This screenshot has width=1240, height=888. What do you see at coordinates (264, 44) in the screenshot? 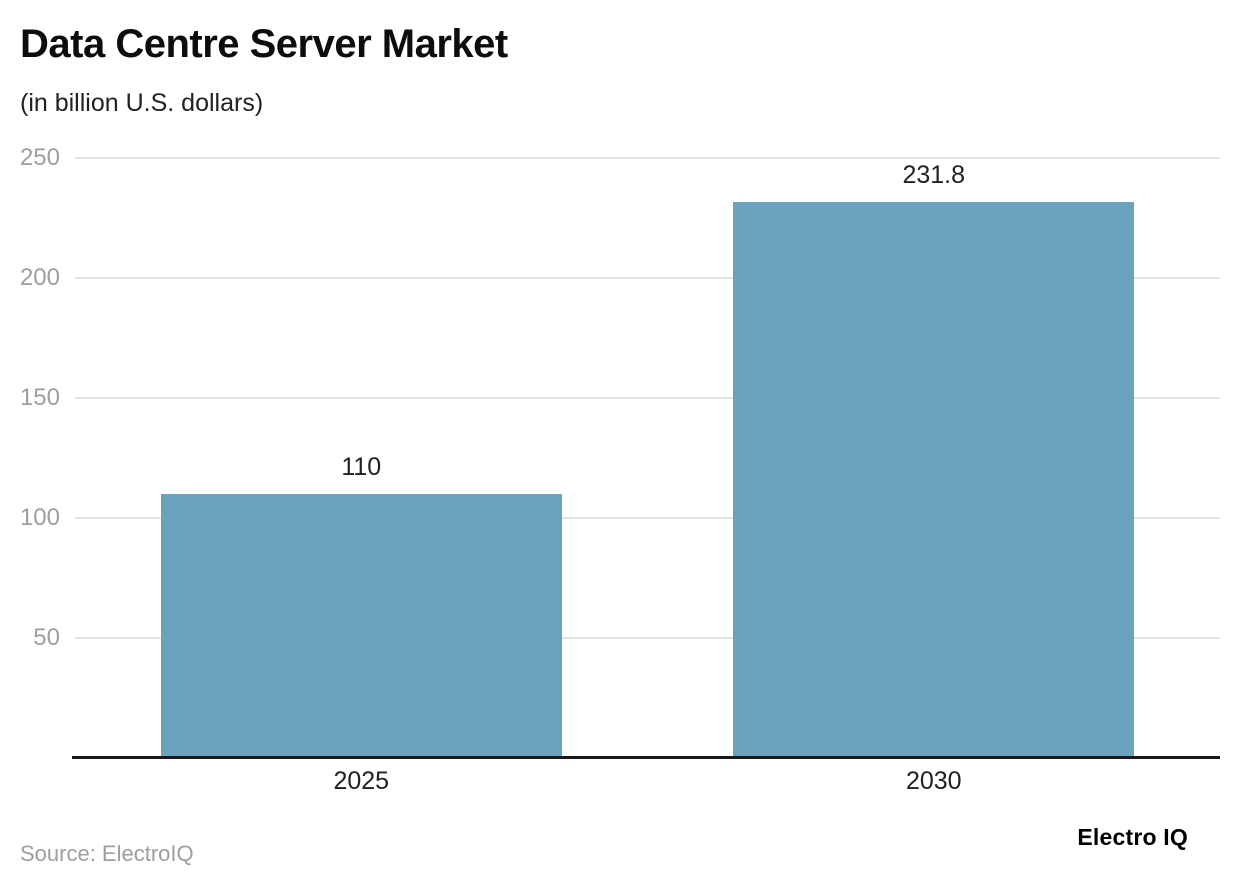
I see `chart-title: Data Centre Server Market` at bounding box center [264, 44].